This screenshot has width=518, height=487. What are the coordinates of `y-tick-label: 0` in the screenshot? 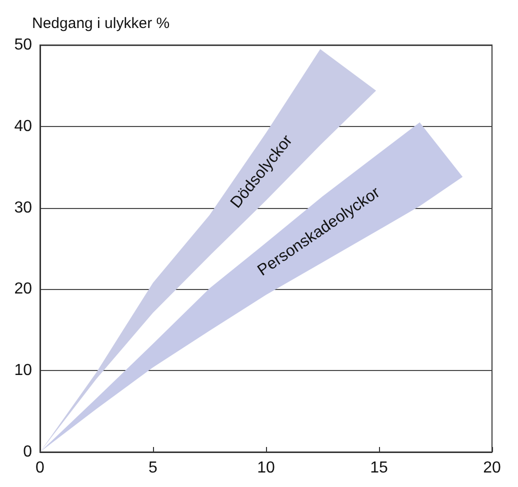 It's located at (27, 452).